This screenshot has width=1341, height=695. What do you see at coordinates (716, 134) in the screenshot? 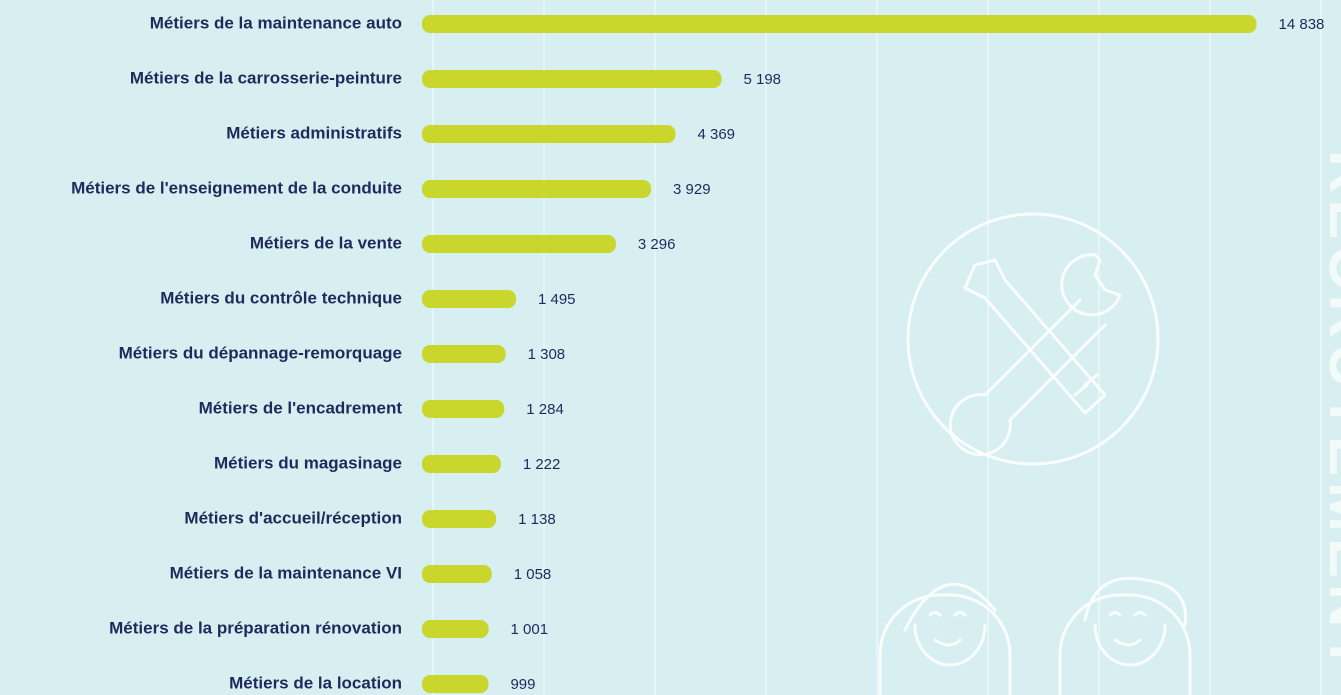
I see `value-label: 4 369` at bounding box center [716, 134].